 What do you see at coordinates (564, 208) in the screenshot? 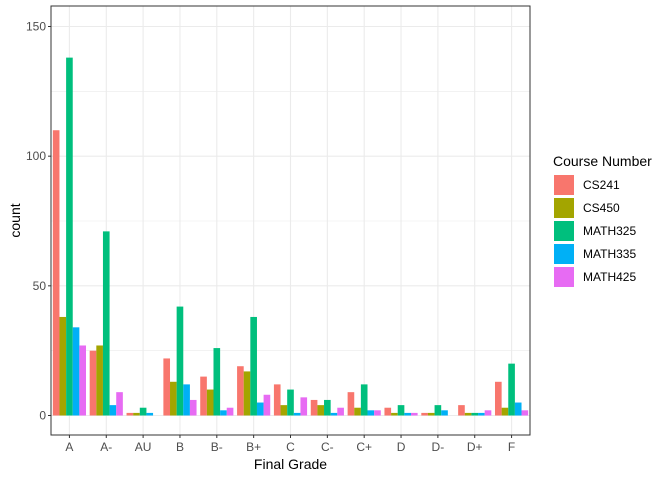
I see `legend-key-cs450` at bounding box center [564, 208].